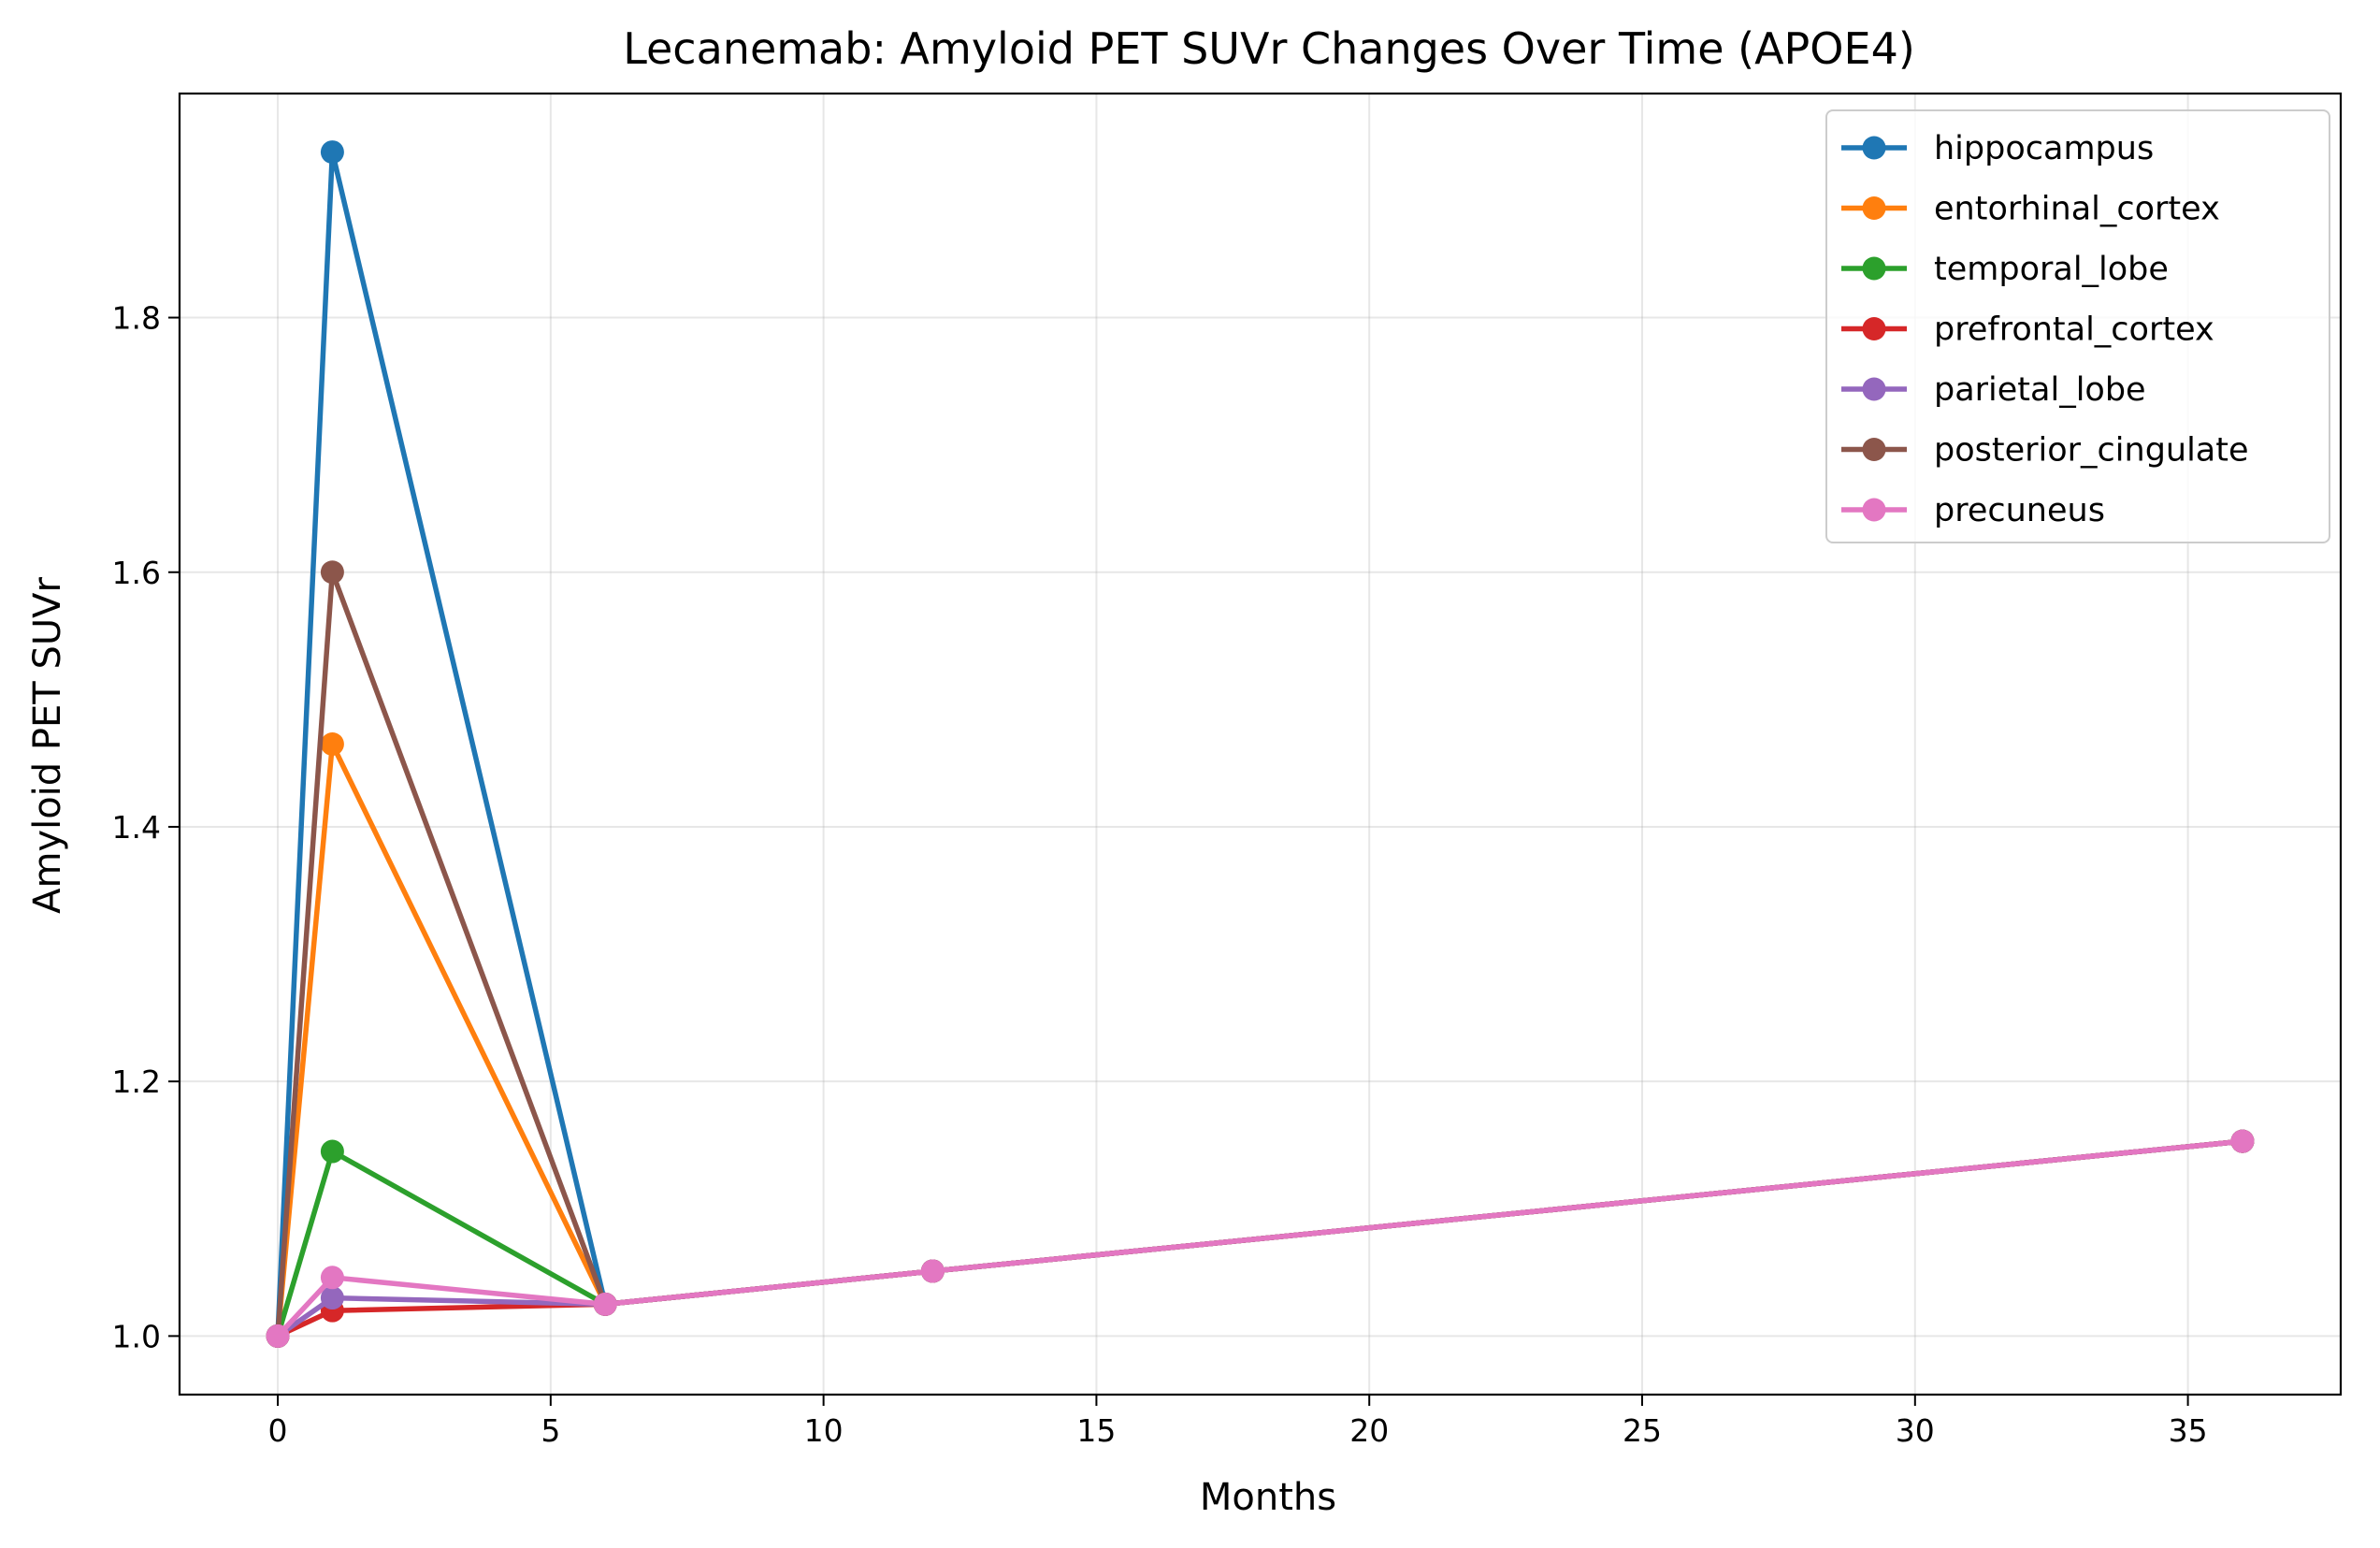 The width and height of the screenshot is (2380, 1548). Describe the element at coordinates (2074, 330) in the screenshot. I see `legend-label: prefrontal_cortex` at that location.